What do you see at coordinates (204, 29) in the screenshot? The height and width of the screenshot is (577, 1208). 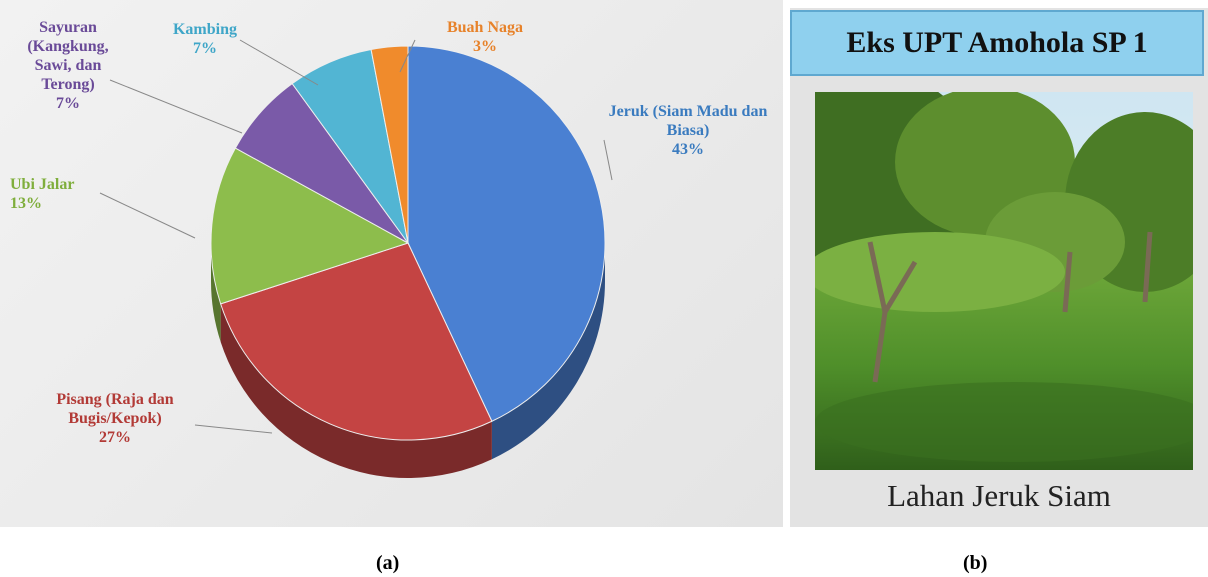 I see `category-label: Kambing` at bounding box center [204, 29].